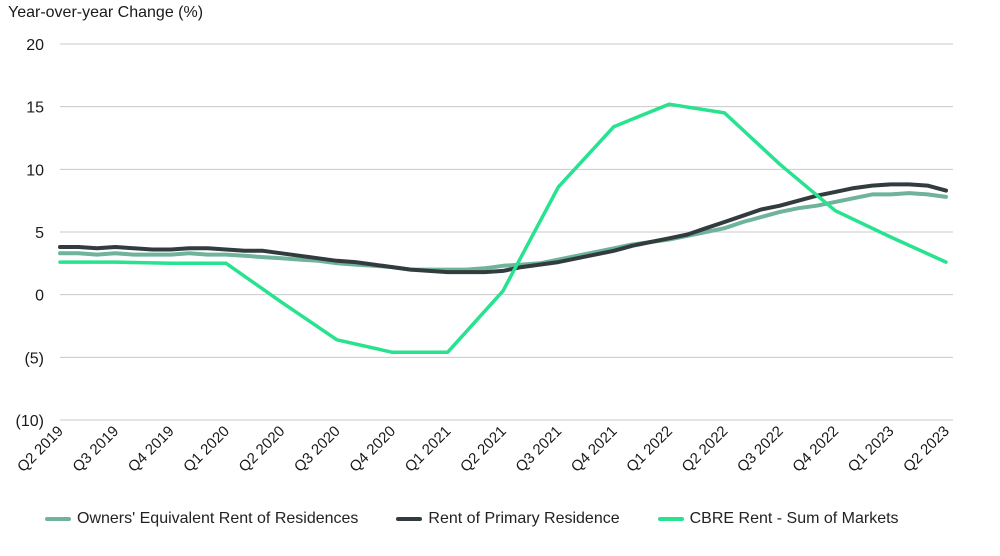 Image resolution: width=1000 pixels, height=556 pixels. What do you see at coordinates (409, 519) in the screenshot?
I see `legend-swatch-rent` at bounding box center [409, 519].